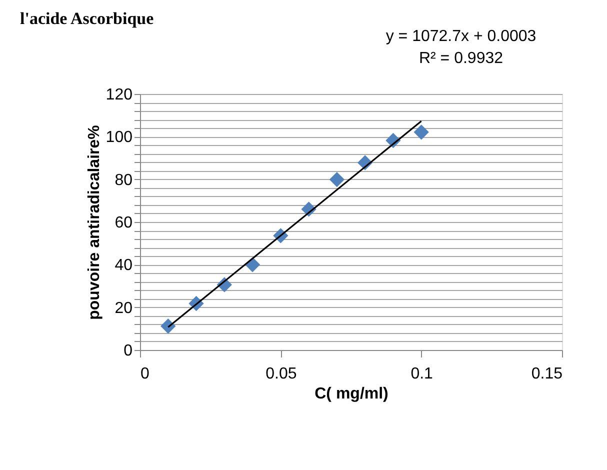 The width and height of the screenshot is (607, 470). Describe the element at coordinates (87, 18) in the screenshot. I see `chart-title: l'acide Ascorbique` at that location.